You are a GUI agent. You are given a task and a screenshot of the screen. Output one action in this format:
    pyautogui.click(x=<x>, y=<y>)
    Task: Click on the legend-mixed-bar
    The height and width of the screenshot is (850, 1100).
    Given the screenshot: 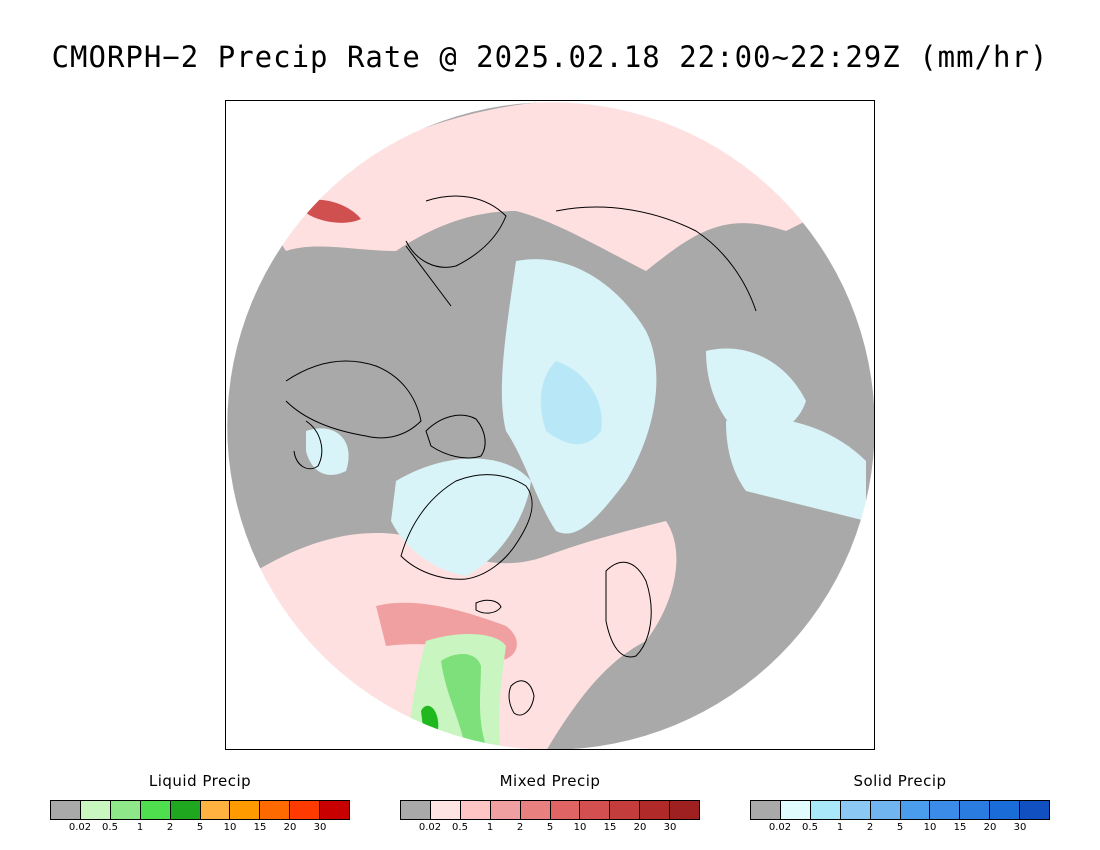 What is the action you would take?
    pyautogui.click(x=550, y=810)
    